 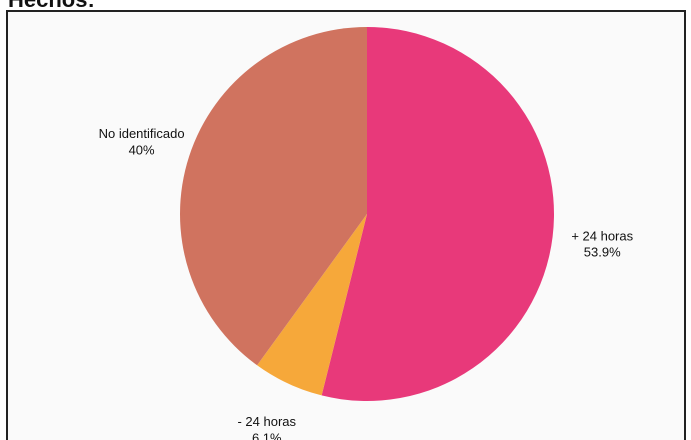 I want to click on slice-category-label: + 24 horas, so click(x=602, y=235).